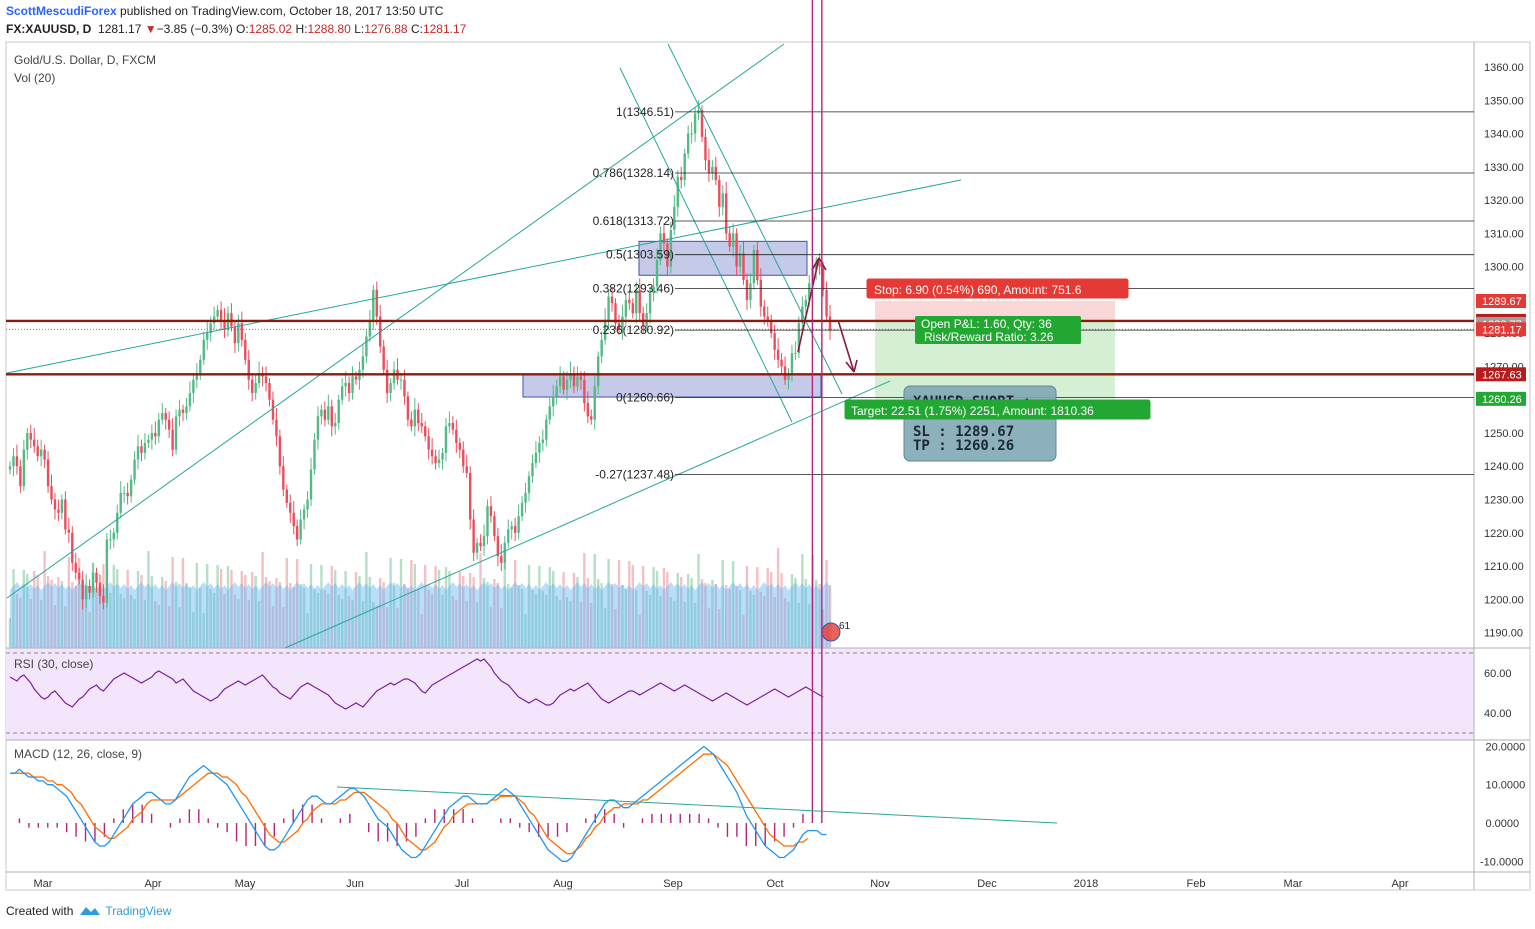 This screenshot has height=929, width=1535. What do you see at coordinates (633, 221) in the screenshot?
I see `fib-level-label: 0.618(1313.72)` at bounding box center [633, 221].